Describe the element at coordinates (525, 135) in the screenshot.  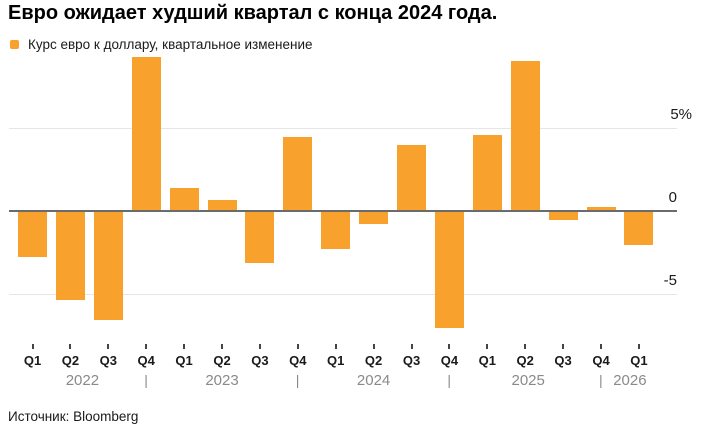
I see `bar-q2-2025` at that location.